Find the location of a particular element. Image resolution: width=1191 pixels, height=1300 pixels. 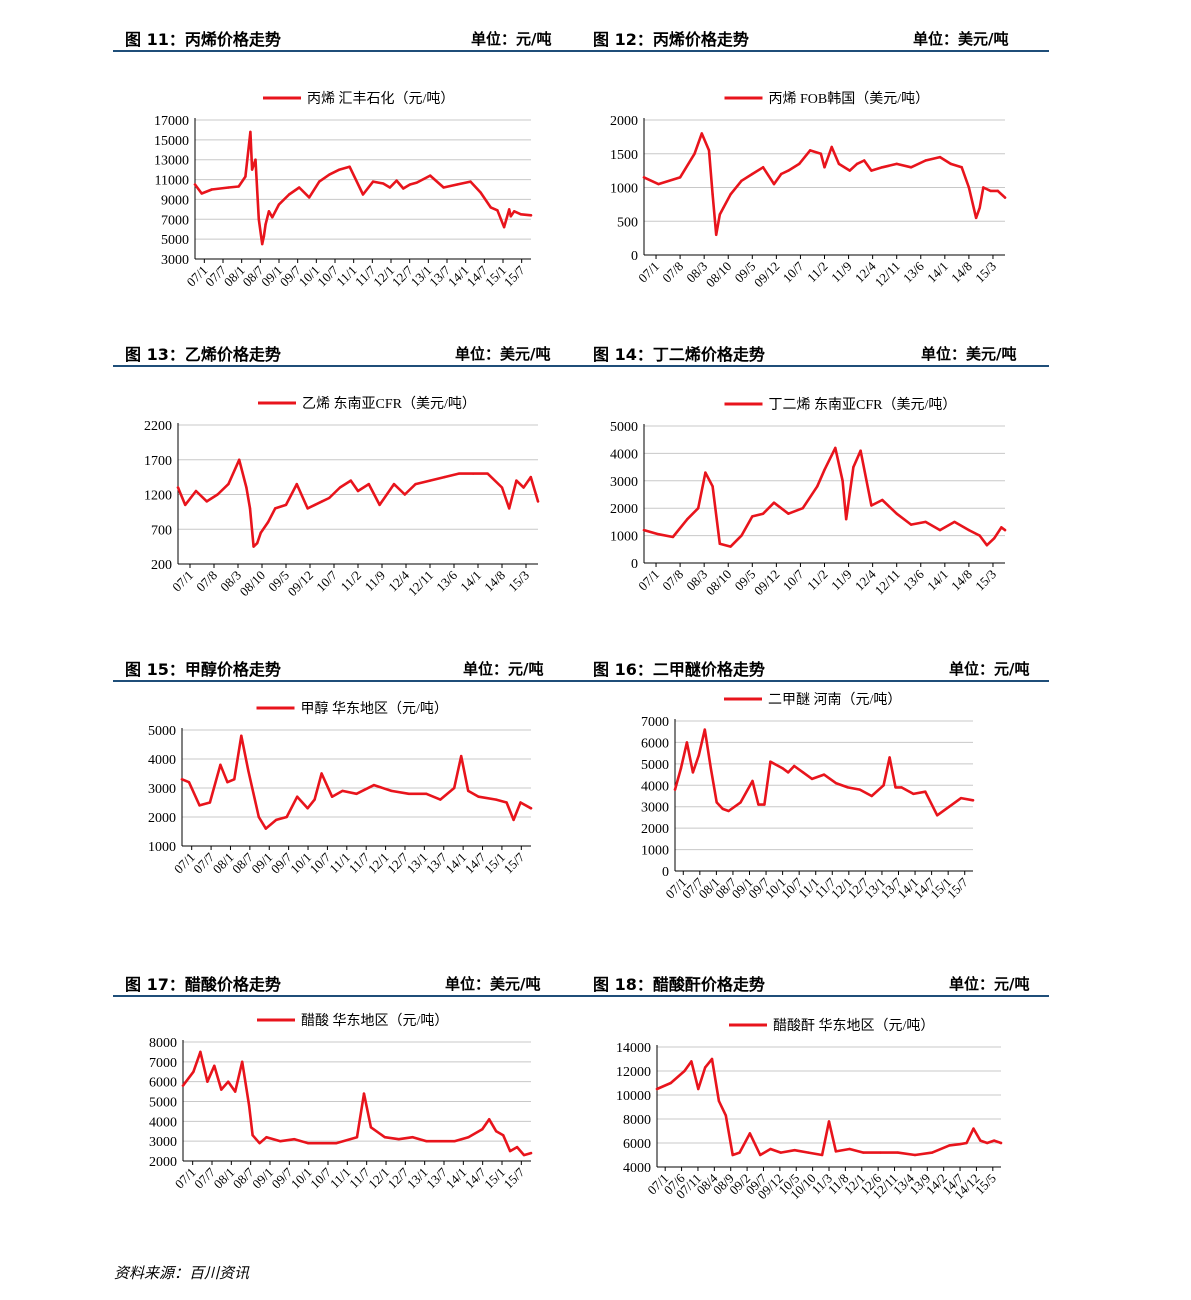

panel-title: 图 17：醋酸价格走势 is located at coordinates (203, 984).